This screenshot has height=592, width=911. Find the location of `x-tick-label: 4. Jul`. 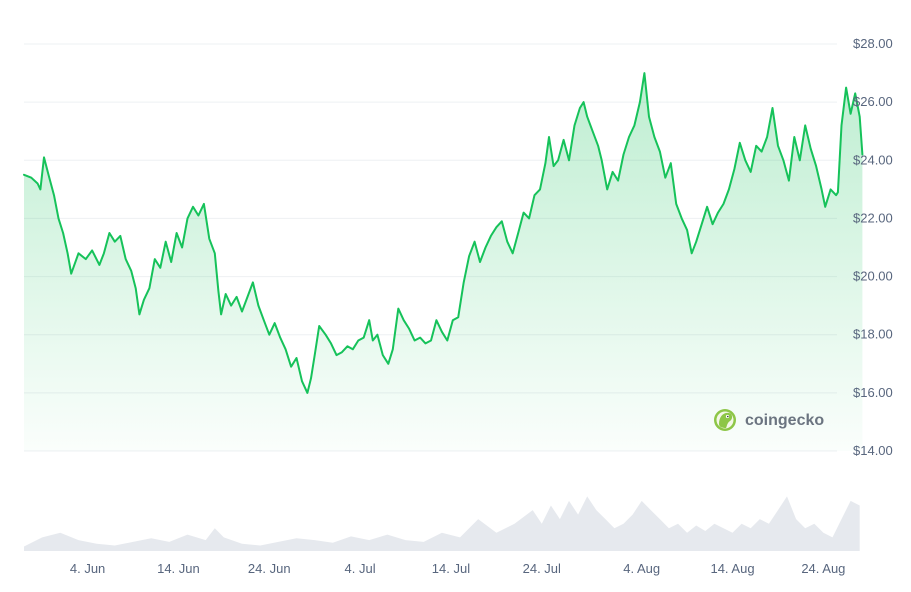

x-tick-label: 4. Jul is located at coordinates (360, 568).